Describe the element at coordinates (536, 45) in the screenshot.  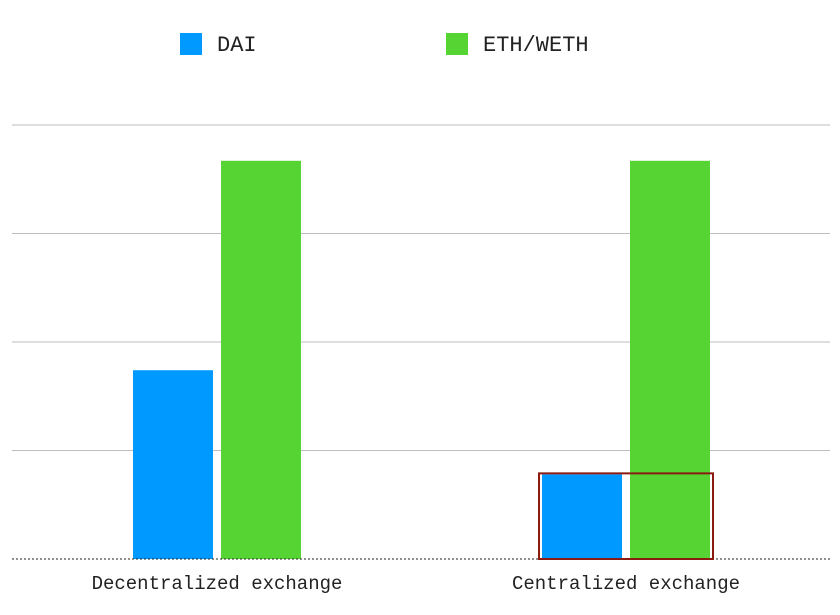
I see `legend-label-eth-weth: ETH/WETH` at that location.